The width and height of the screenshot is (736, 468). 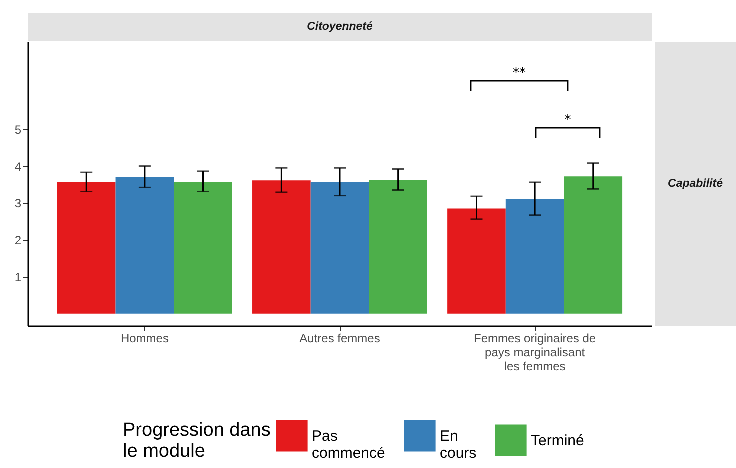 I want to click on annotation: **, so click(x=519, y=73).